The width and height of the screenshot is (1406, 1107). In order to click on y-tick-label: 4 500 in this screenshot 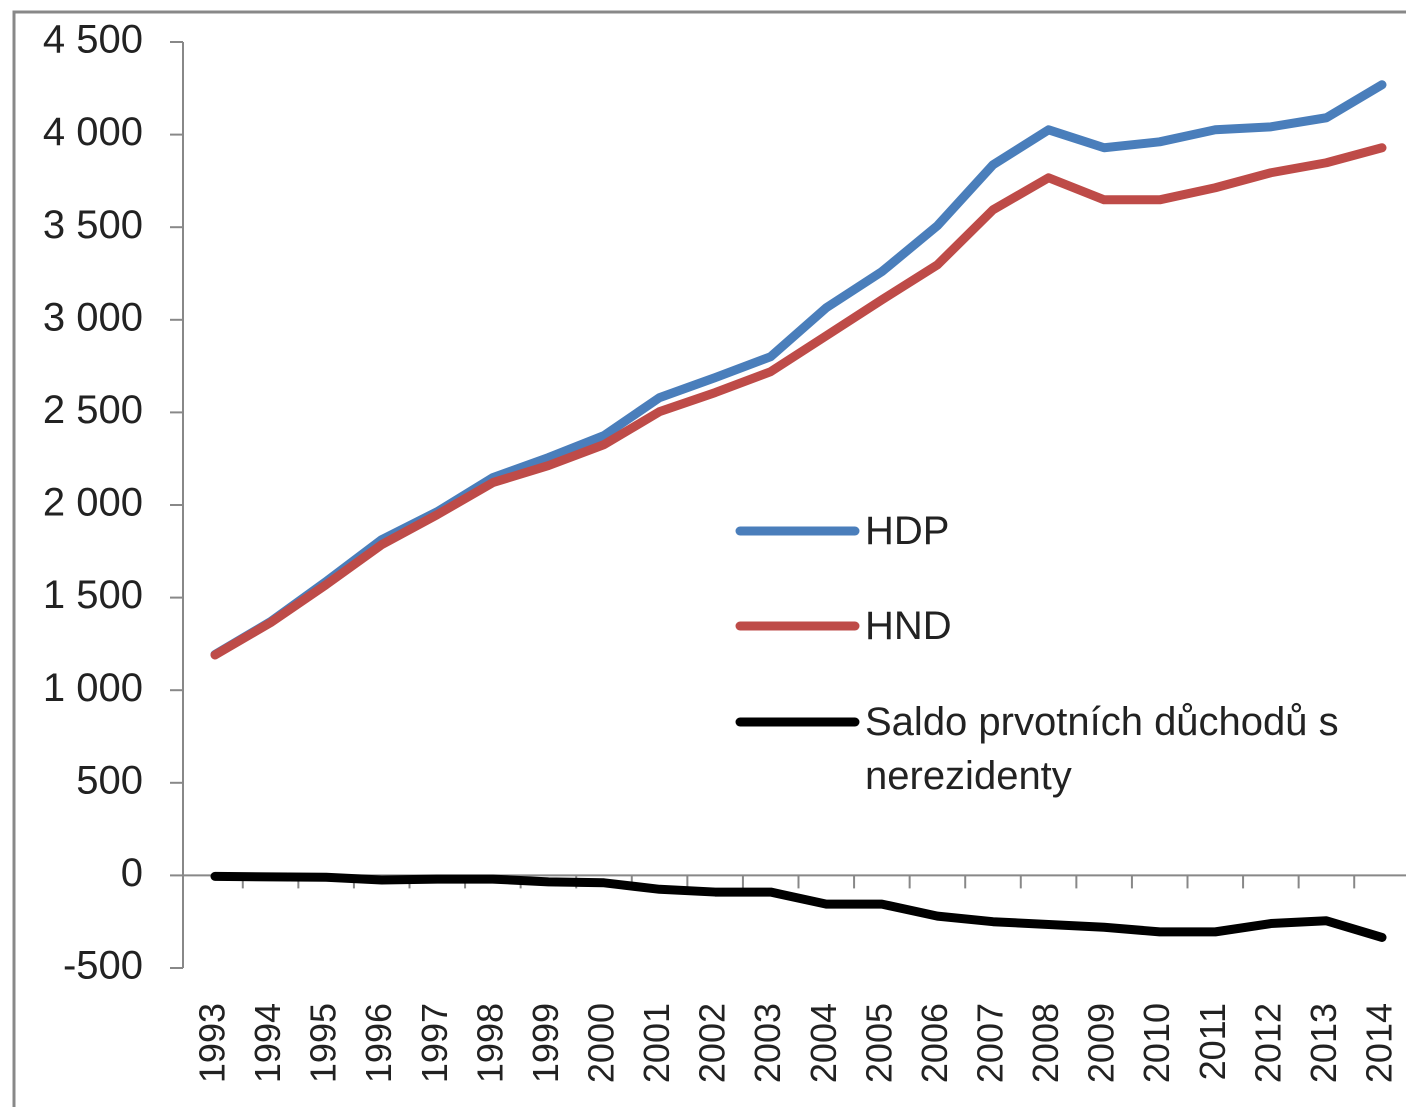, I will do `click(93, 40)`.